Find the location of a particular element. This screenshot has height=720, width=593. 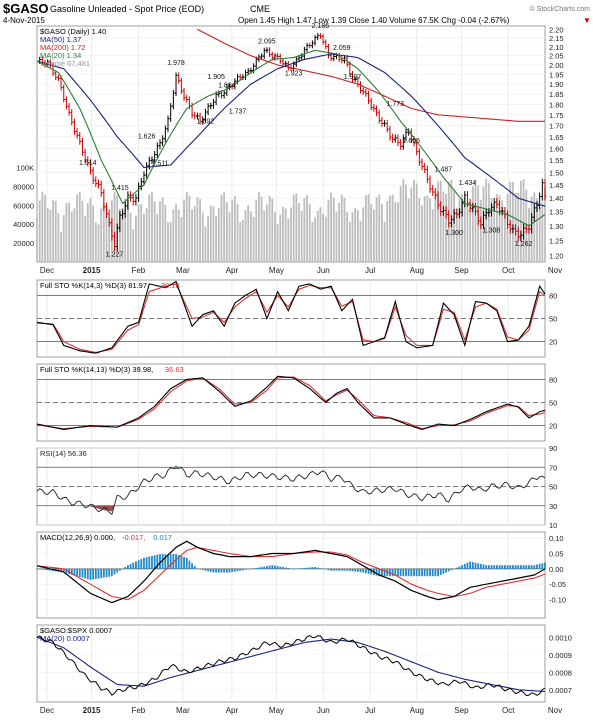

volume-axis-tick-label: 20000 is located at coordinates (23, 243).